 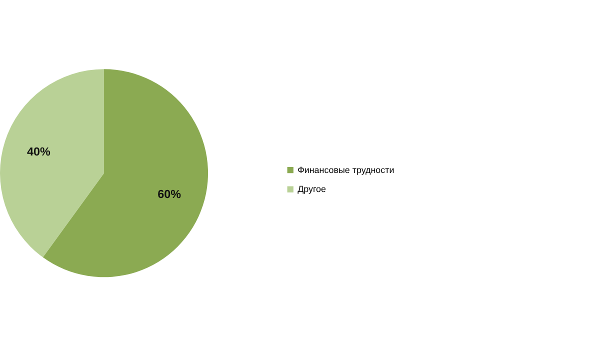 What do you see at coordinates (170, 194) in the screenshot?
I see `data-label: 60%` at bounding box center [170, 194].